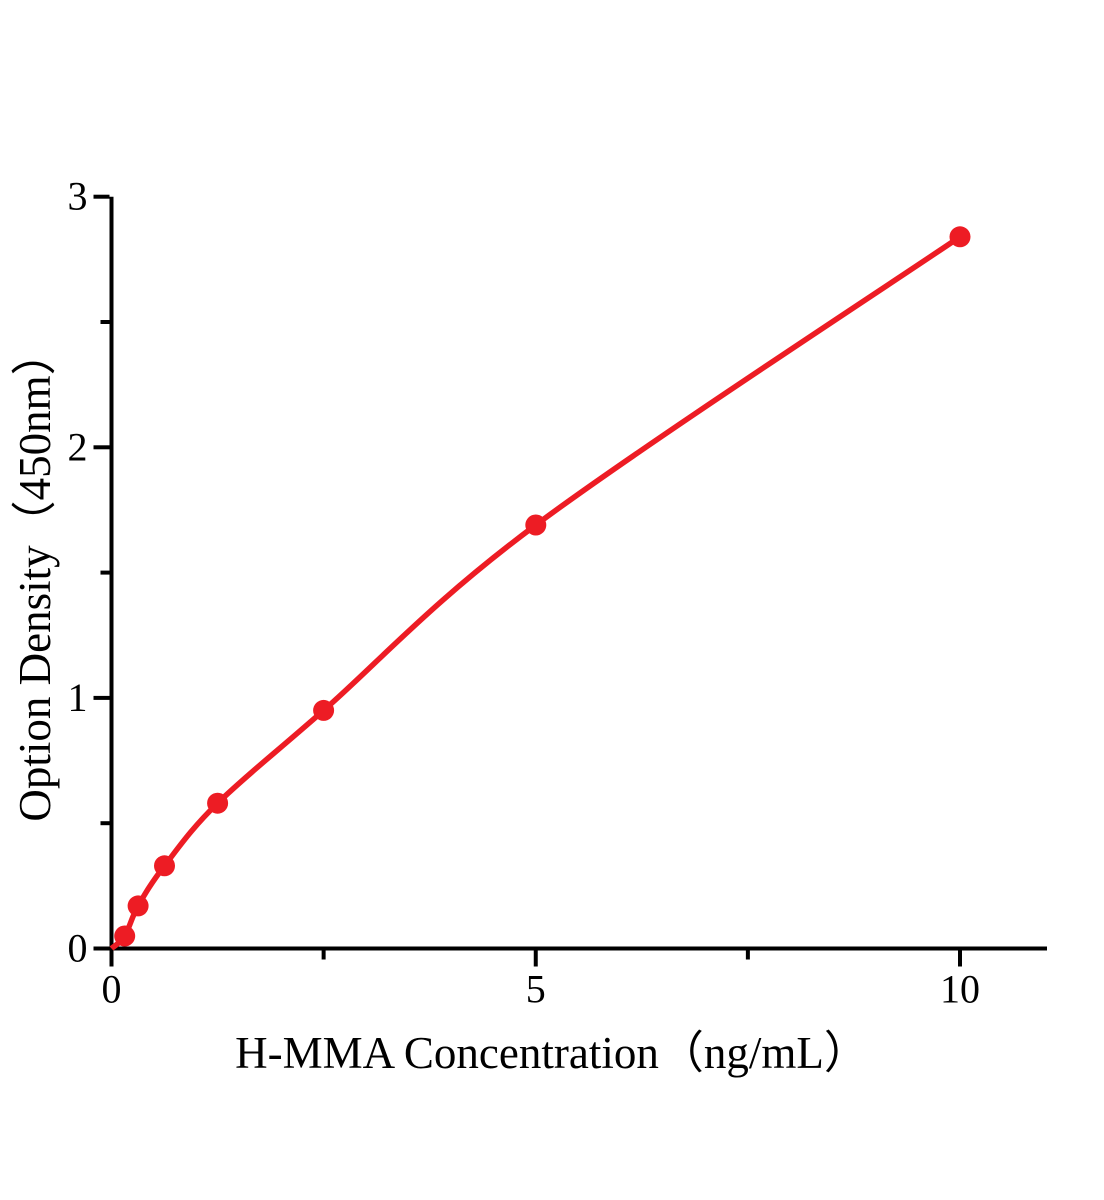  I want to click on y-axis-title: Option Density（450nm）, so click(35, 576).